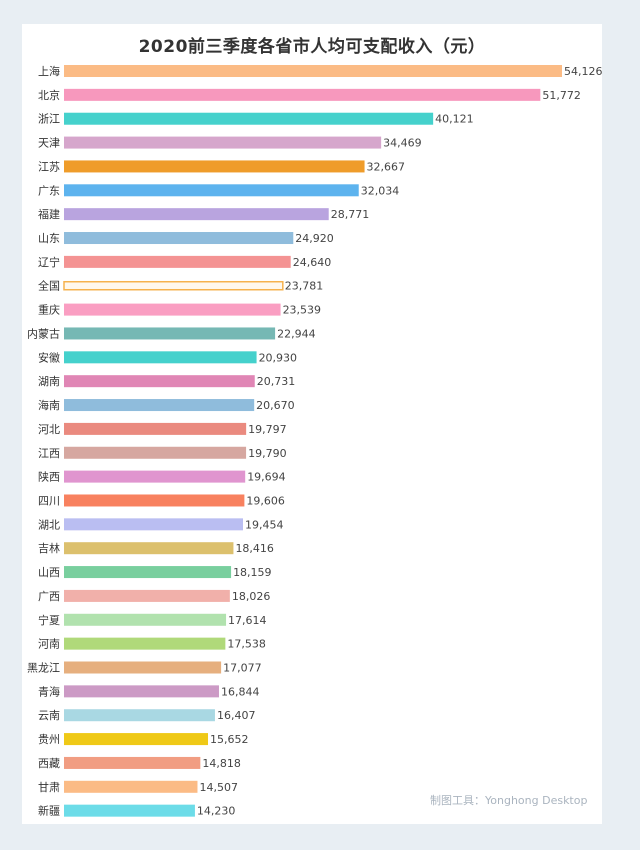 This screenshot has height=850, width=640. Describe the element at coordinates (49, 190) in the screenshot. I see `category-label: 广东` at that location.